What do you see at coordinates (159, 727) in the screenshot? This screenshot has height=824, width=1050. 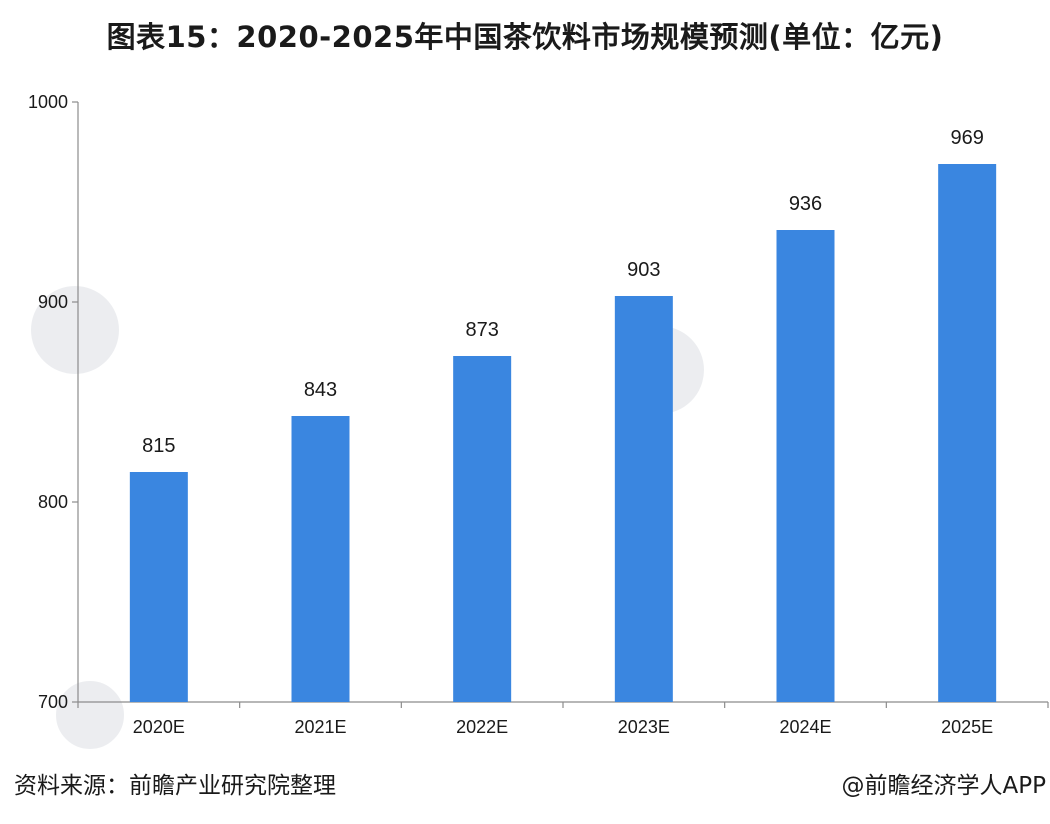 I see `x-tick-label: 2020E` at bounding box center [159, 727].